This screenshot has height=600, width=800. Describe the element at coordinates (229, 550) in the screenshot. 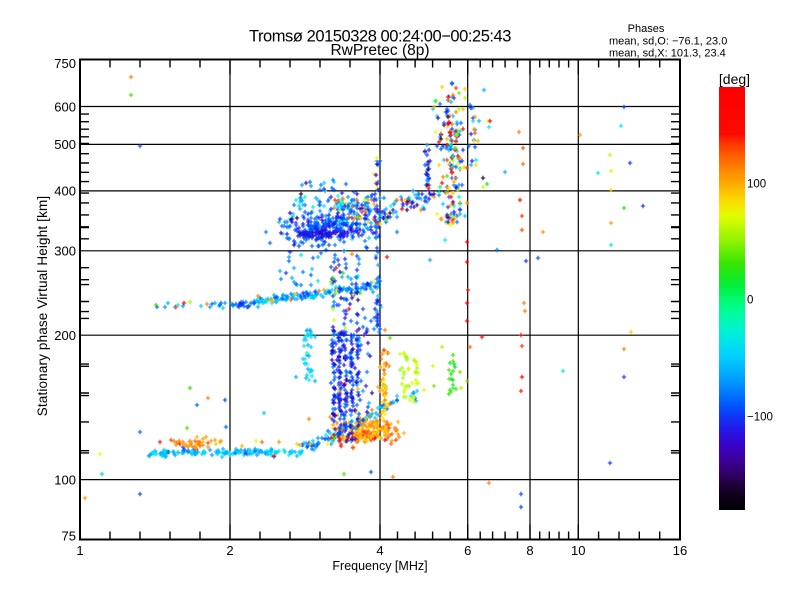

I see `svg-text: 2` at that location.